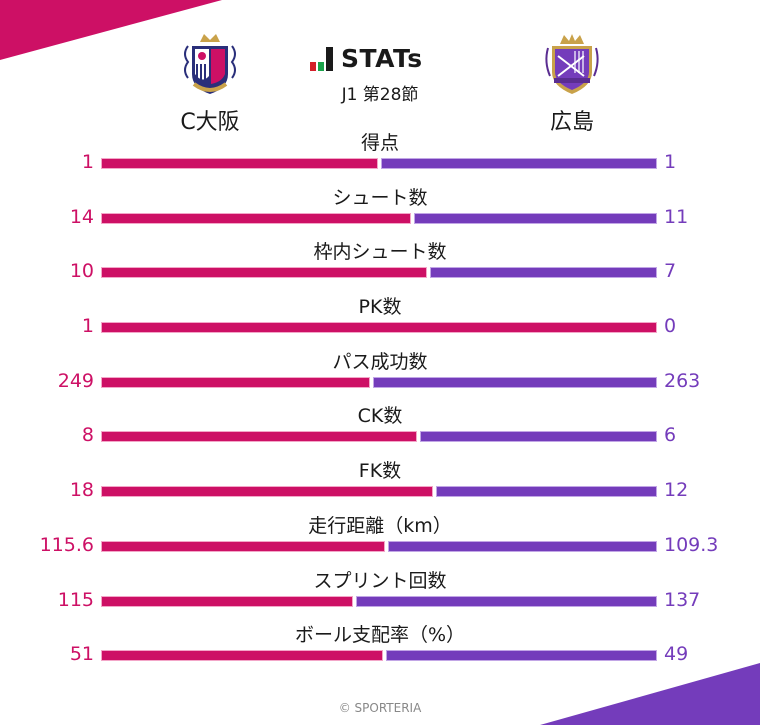 The width and height of the screenshot is (760, 725). I want to click on away-value: 6, so click(670, 435).